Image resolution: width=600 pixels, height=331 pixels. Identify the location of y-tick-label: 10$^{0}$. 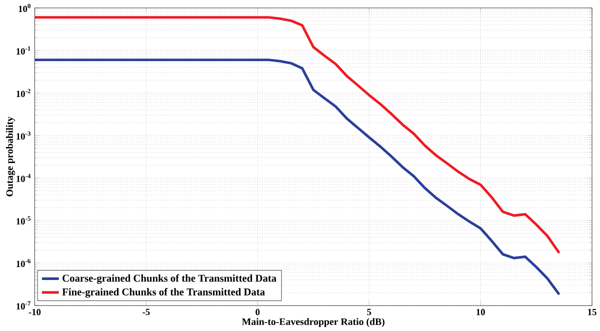
(24, 8).